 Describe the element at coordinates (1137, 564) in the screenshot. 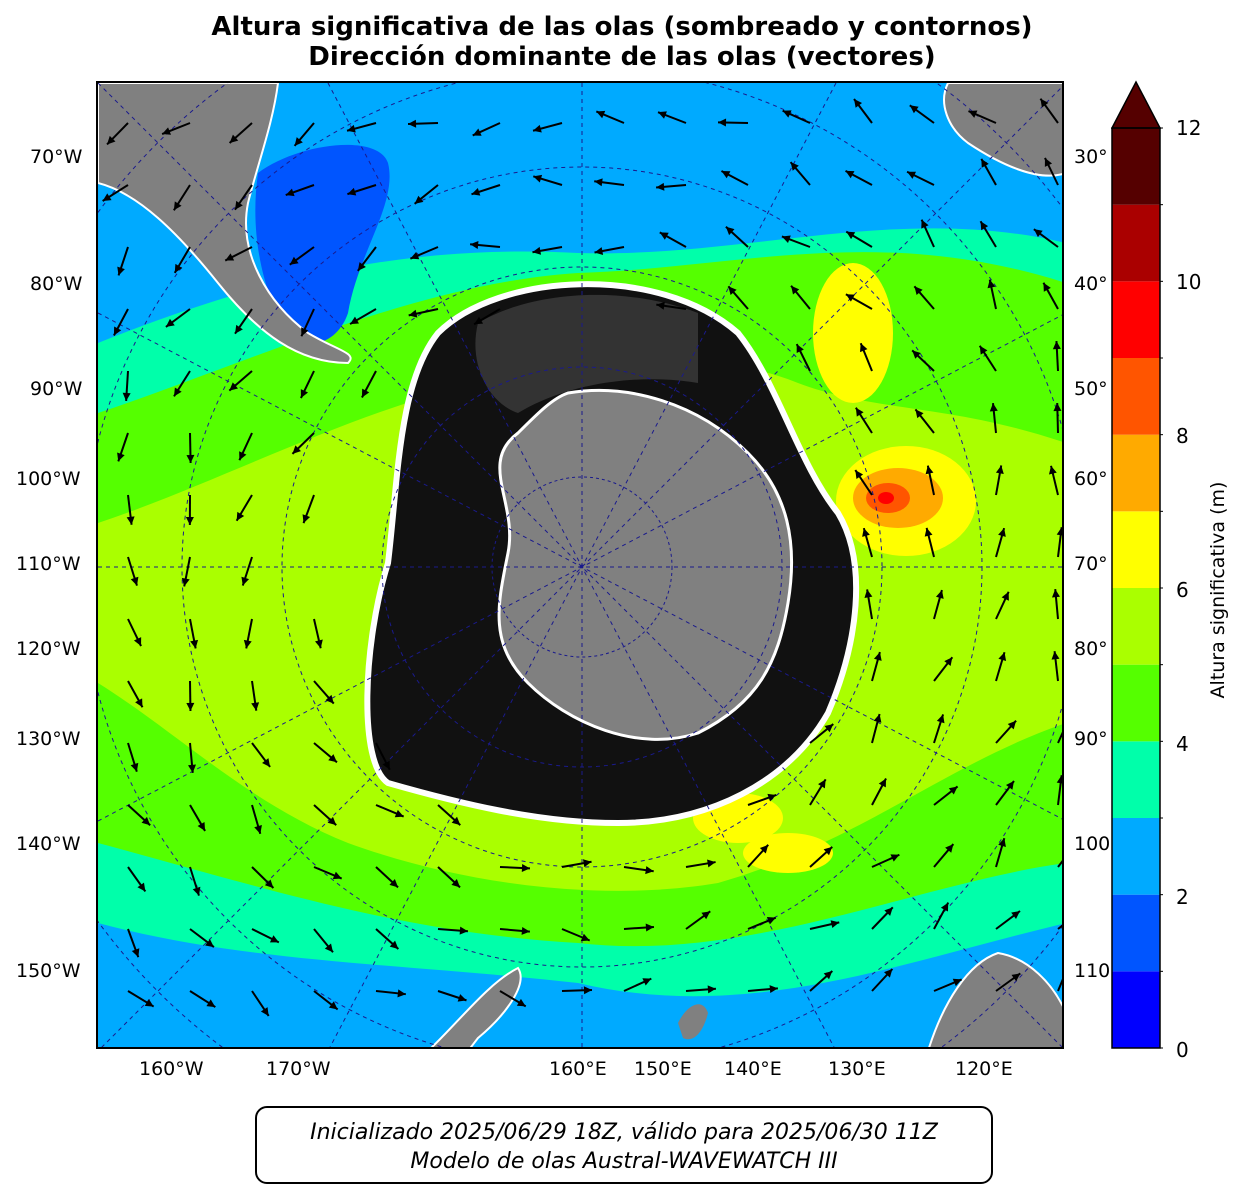

I see `colorbar` at that location.